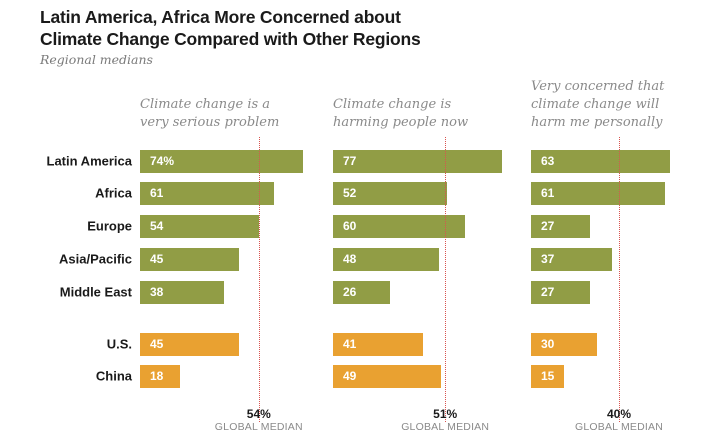 Image resolution: width=710 pixels, height=434 pixels. What do you see at coordinates (598, 86) in the screenshot?
I see `panel-header-line: Very concerned that` at bounding box center [598, 86].